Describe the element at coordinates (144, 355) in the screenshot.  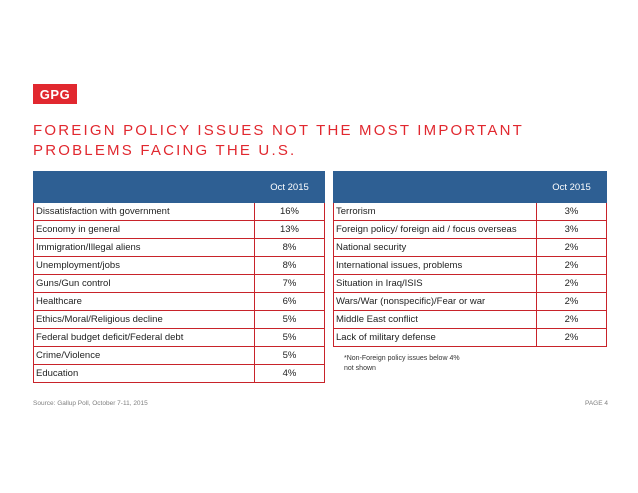
I see `issue-label: Crime/Violence` at that location.